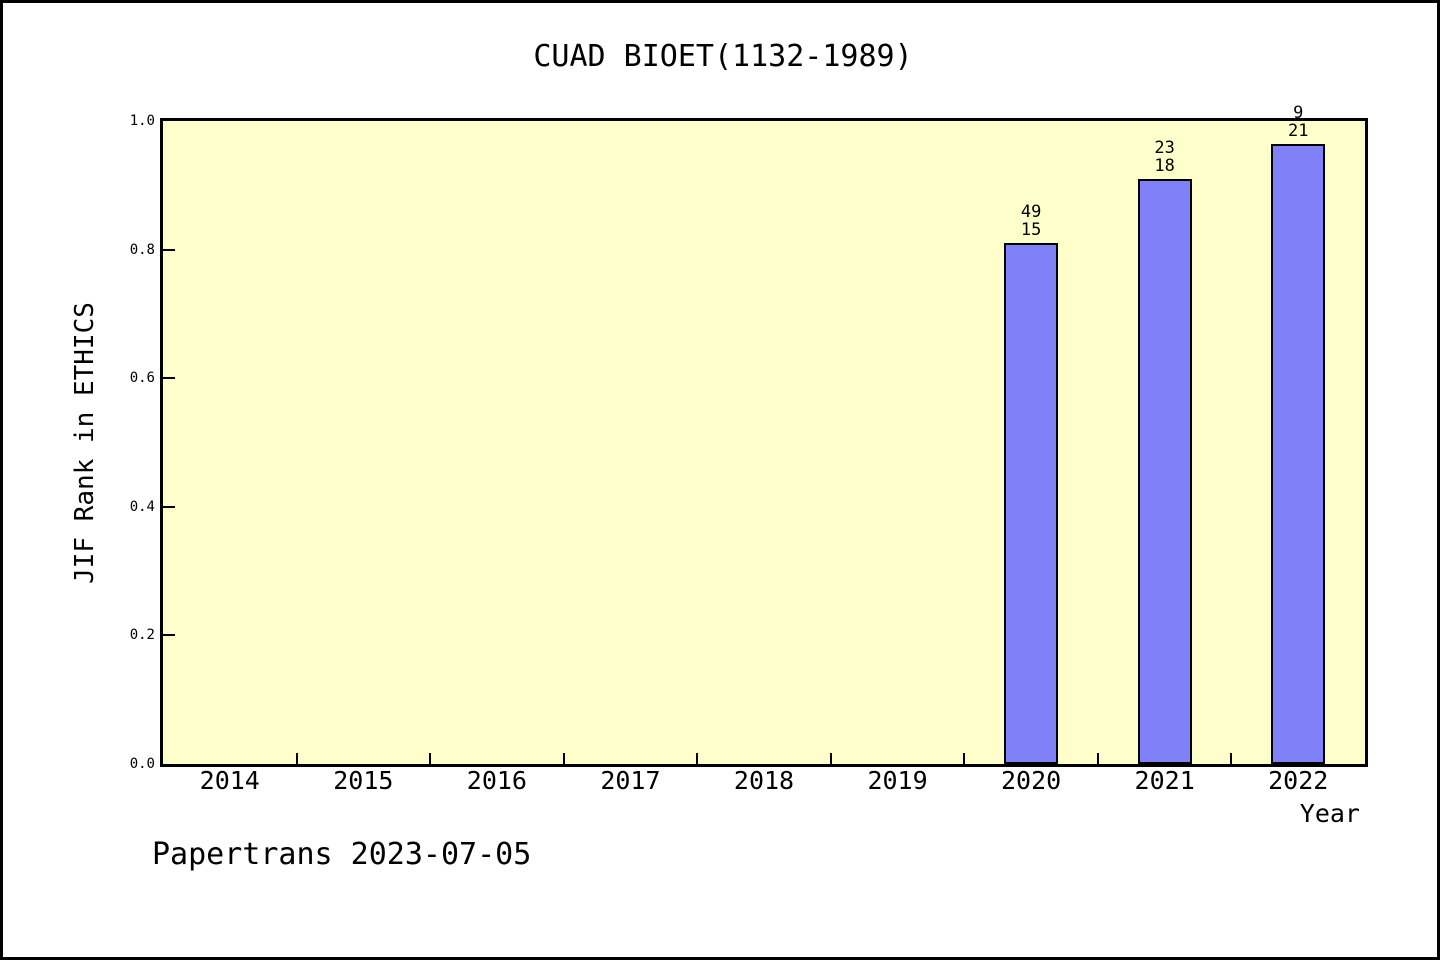  Describe the element at coordinates (723, 56) in the screenshot. I see `chart-title: CUAD BIOET(1132-1989)` at that location.